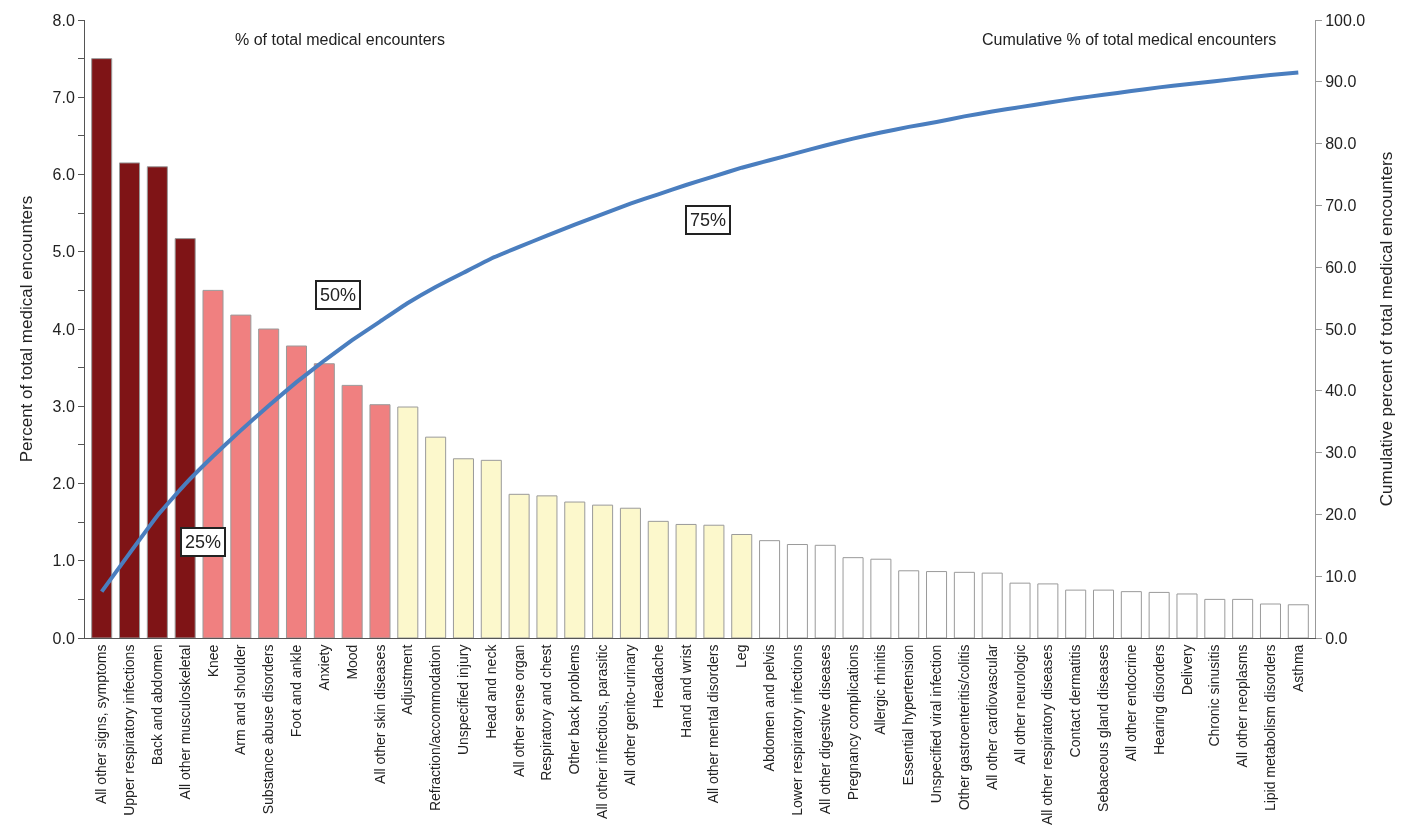  I want to click on y2-tick-label: 50.0, so click(1341, 329).